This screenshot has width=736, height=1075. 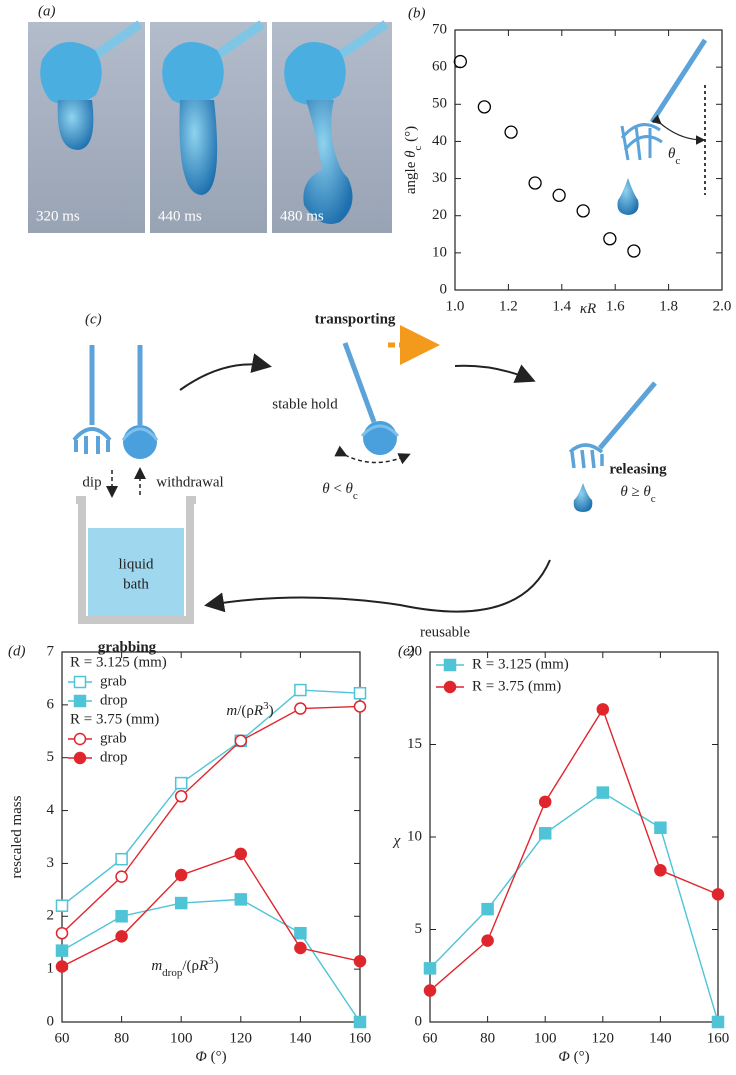 What do you see at coordinates (439, 29) in the screenshot?
I see `y-tick-label: 70` at bounding box center [439, 29].